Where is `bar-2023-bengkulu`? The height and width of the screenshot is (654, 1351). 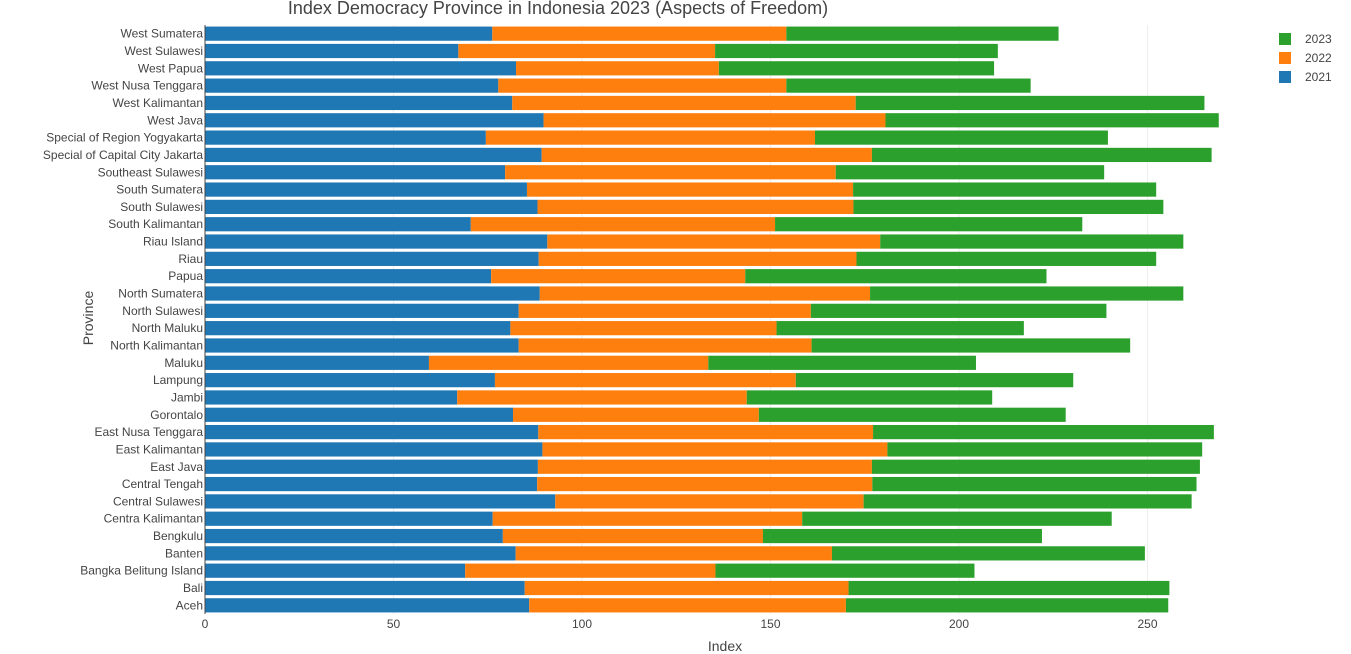
bar-2023-bengkulu is located at coordinates (902, 536).